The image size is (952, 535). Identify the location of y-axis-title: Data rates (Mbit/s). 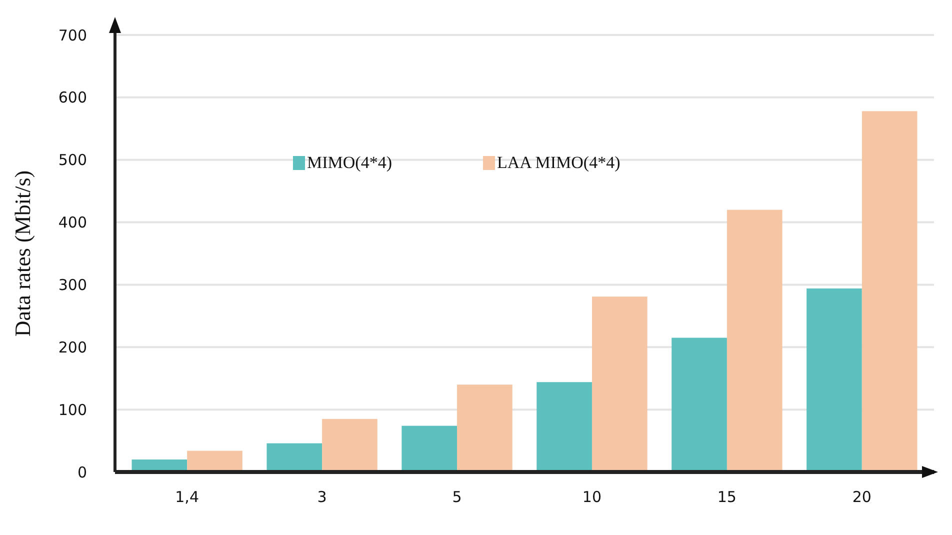
(22, 253).